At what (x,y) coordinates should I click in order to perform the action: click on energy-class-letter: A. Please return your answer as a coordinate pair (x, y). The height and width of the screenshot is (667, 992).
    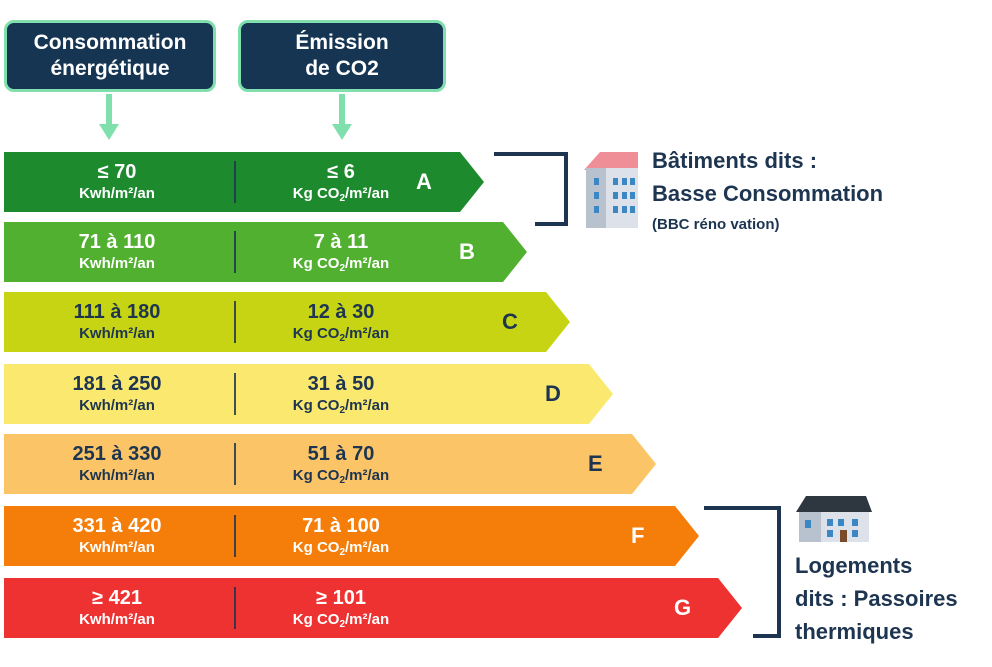
    Looking at the image, I should click on (424, 181).